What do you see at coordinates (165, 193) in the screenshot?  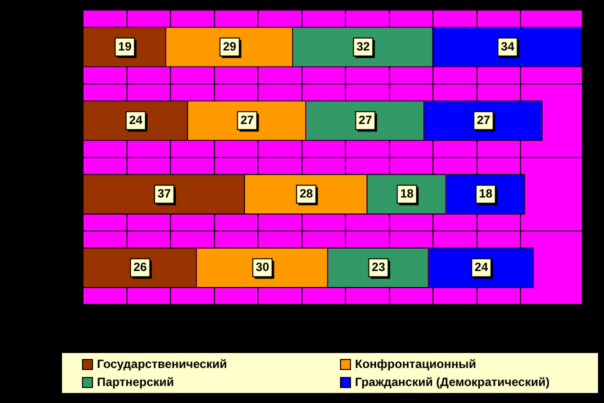 I see `data-label: 37` at bounding box center [165, 193].